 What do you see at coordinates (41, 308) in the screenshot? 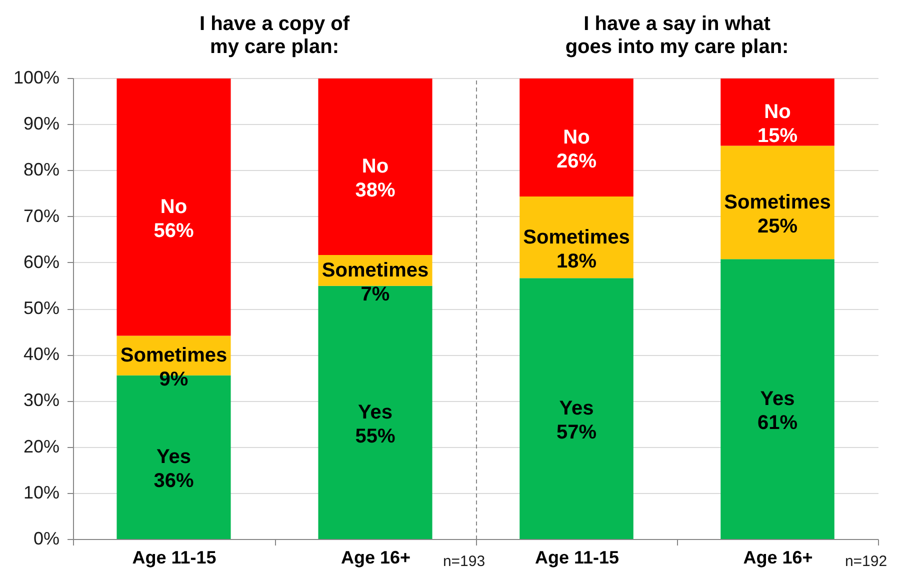
I see `y-tick-label: 50%` at bounding box center [41, 308].